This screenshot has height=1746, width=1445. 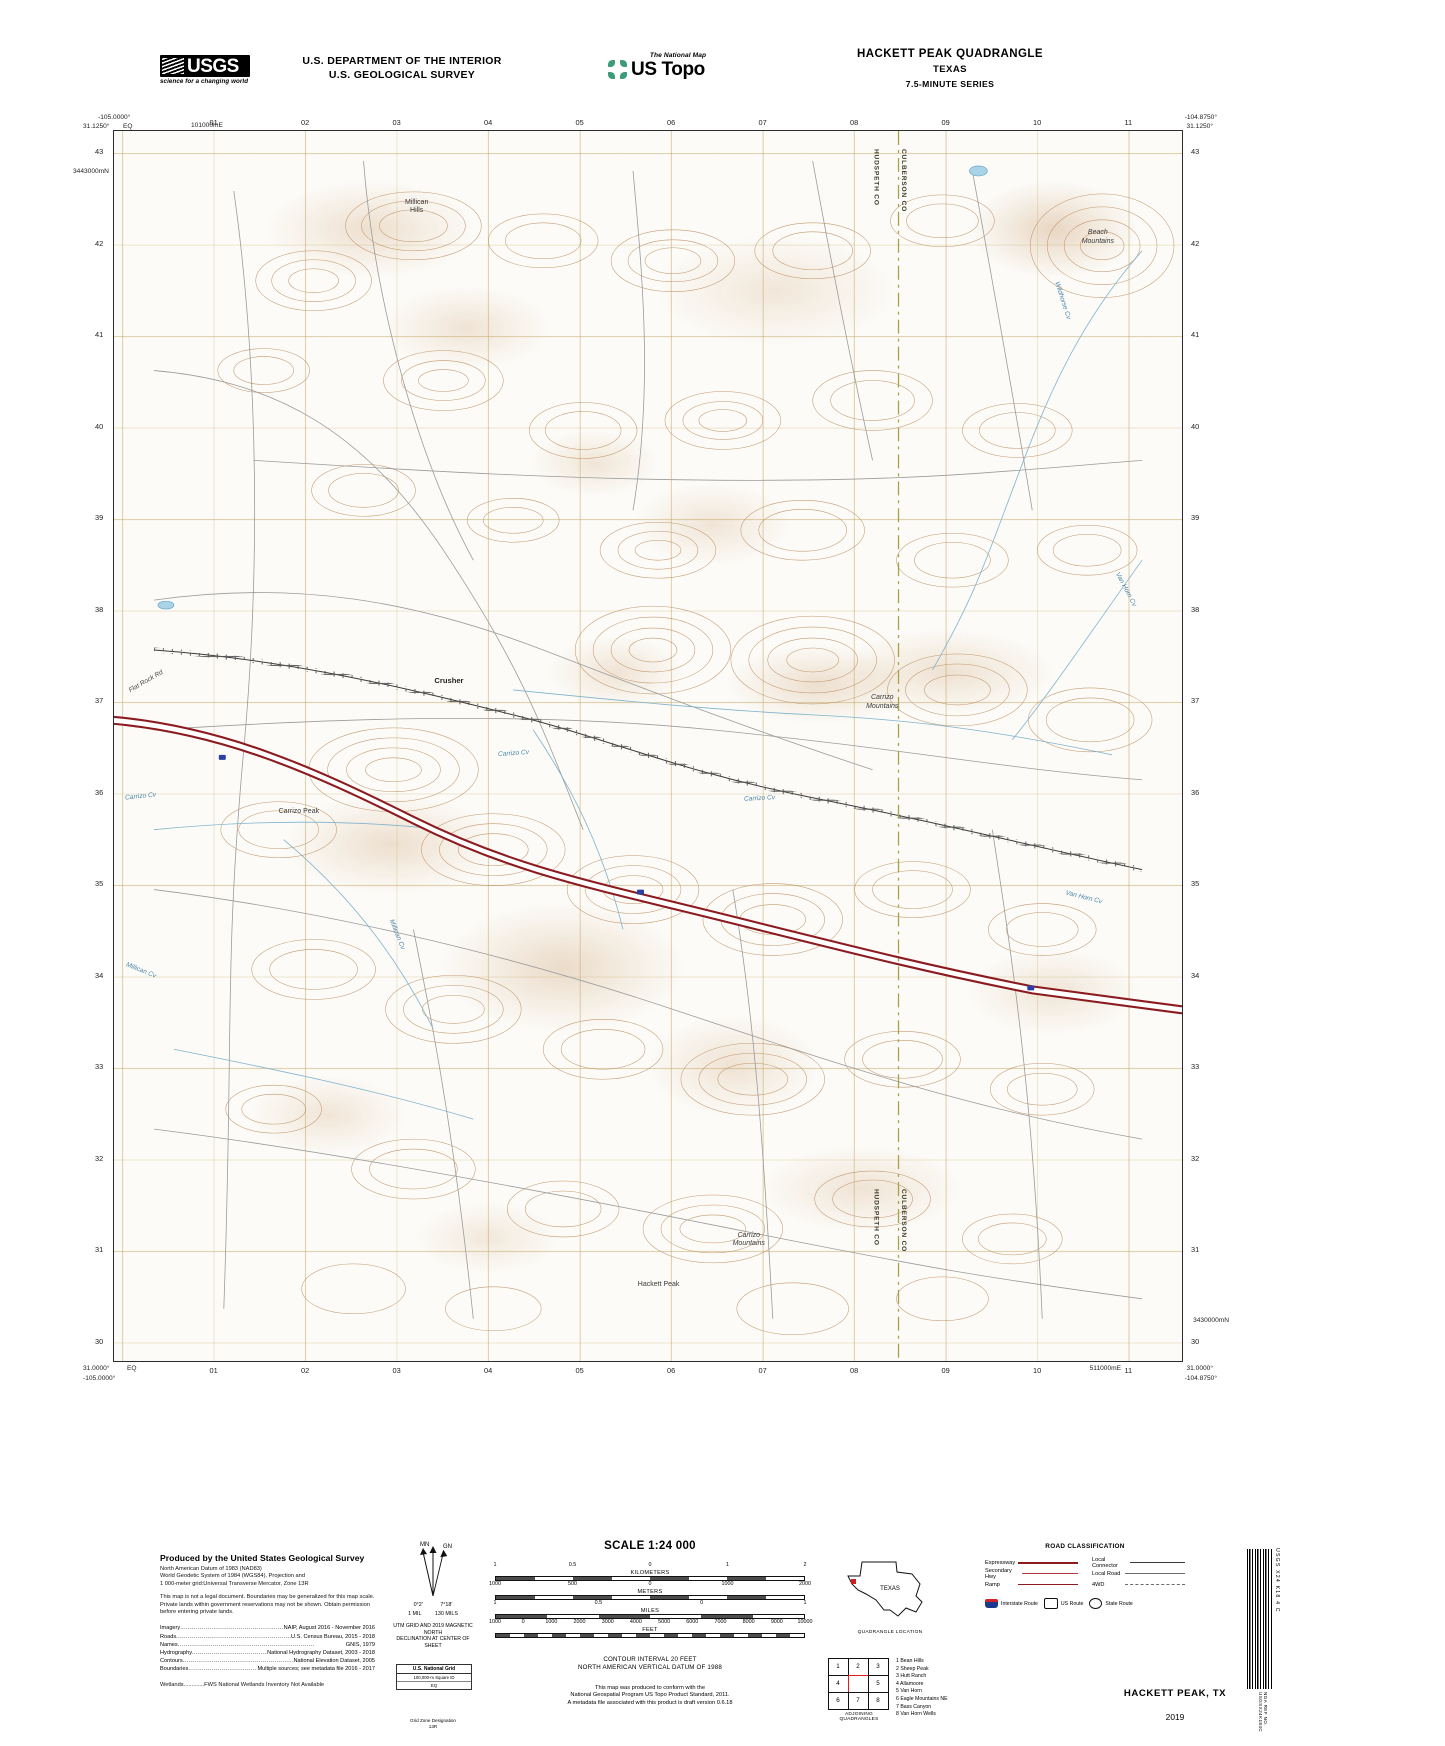 I want to click on usng-title: U.S. National Grid, so click(x=434, y=1669).